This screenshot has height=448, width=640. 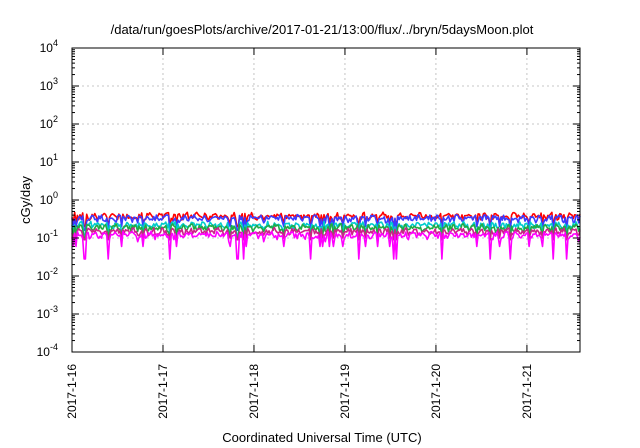 I want to click on y-tick-label: 10², so click(x=49, y=122).